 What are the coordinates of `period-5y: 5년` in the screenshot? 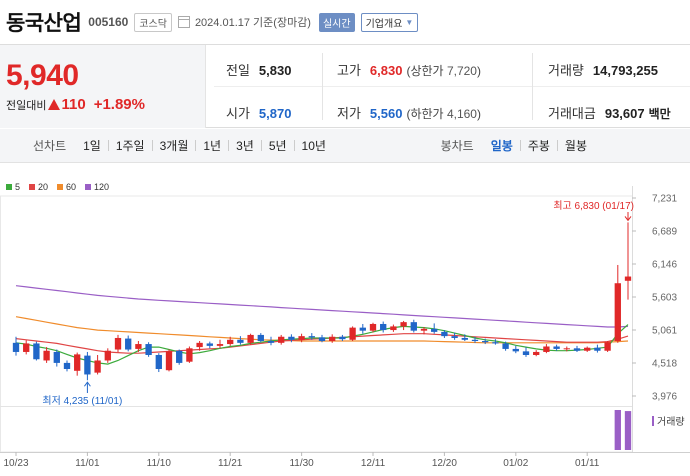 It's located at (277, 146).